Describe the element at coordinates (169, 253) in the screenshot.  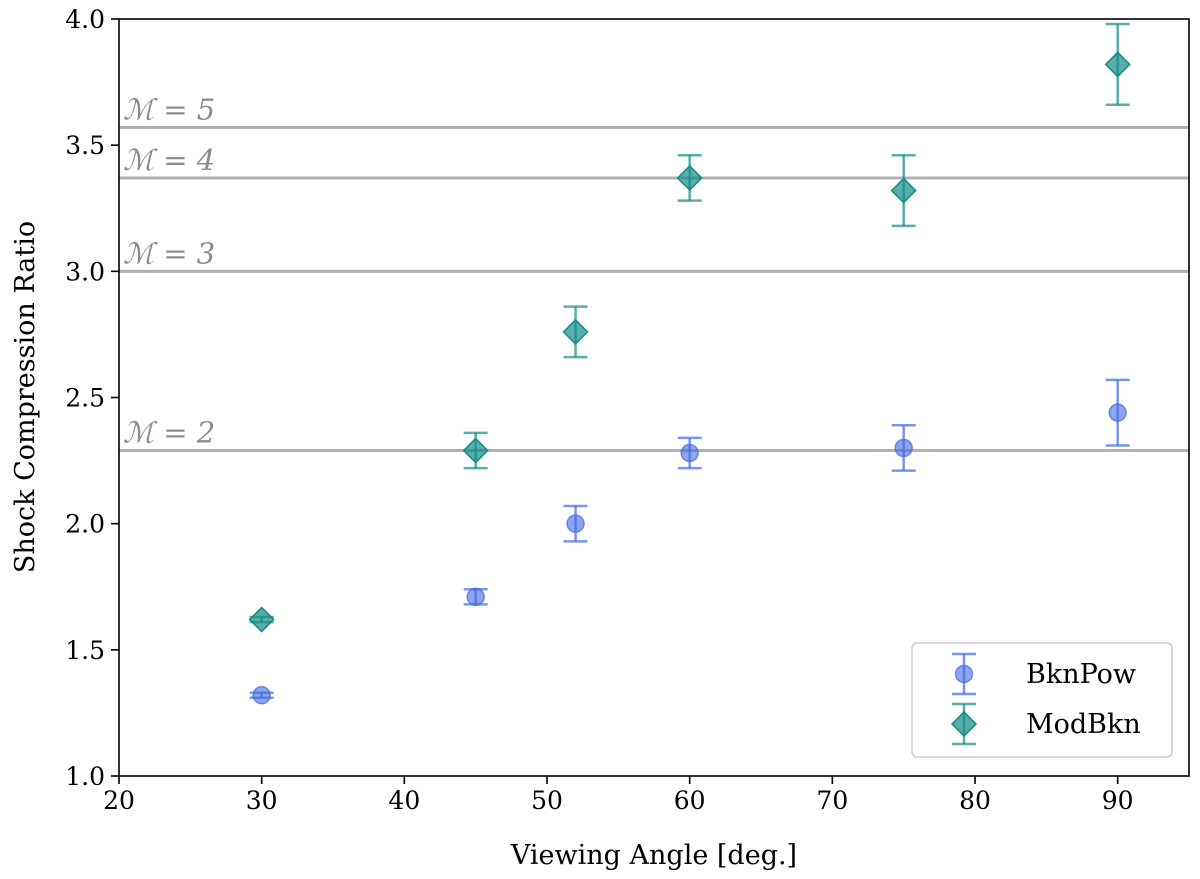
I see `reference-line-label: ℳ = 3` at that location.